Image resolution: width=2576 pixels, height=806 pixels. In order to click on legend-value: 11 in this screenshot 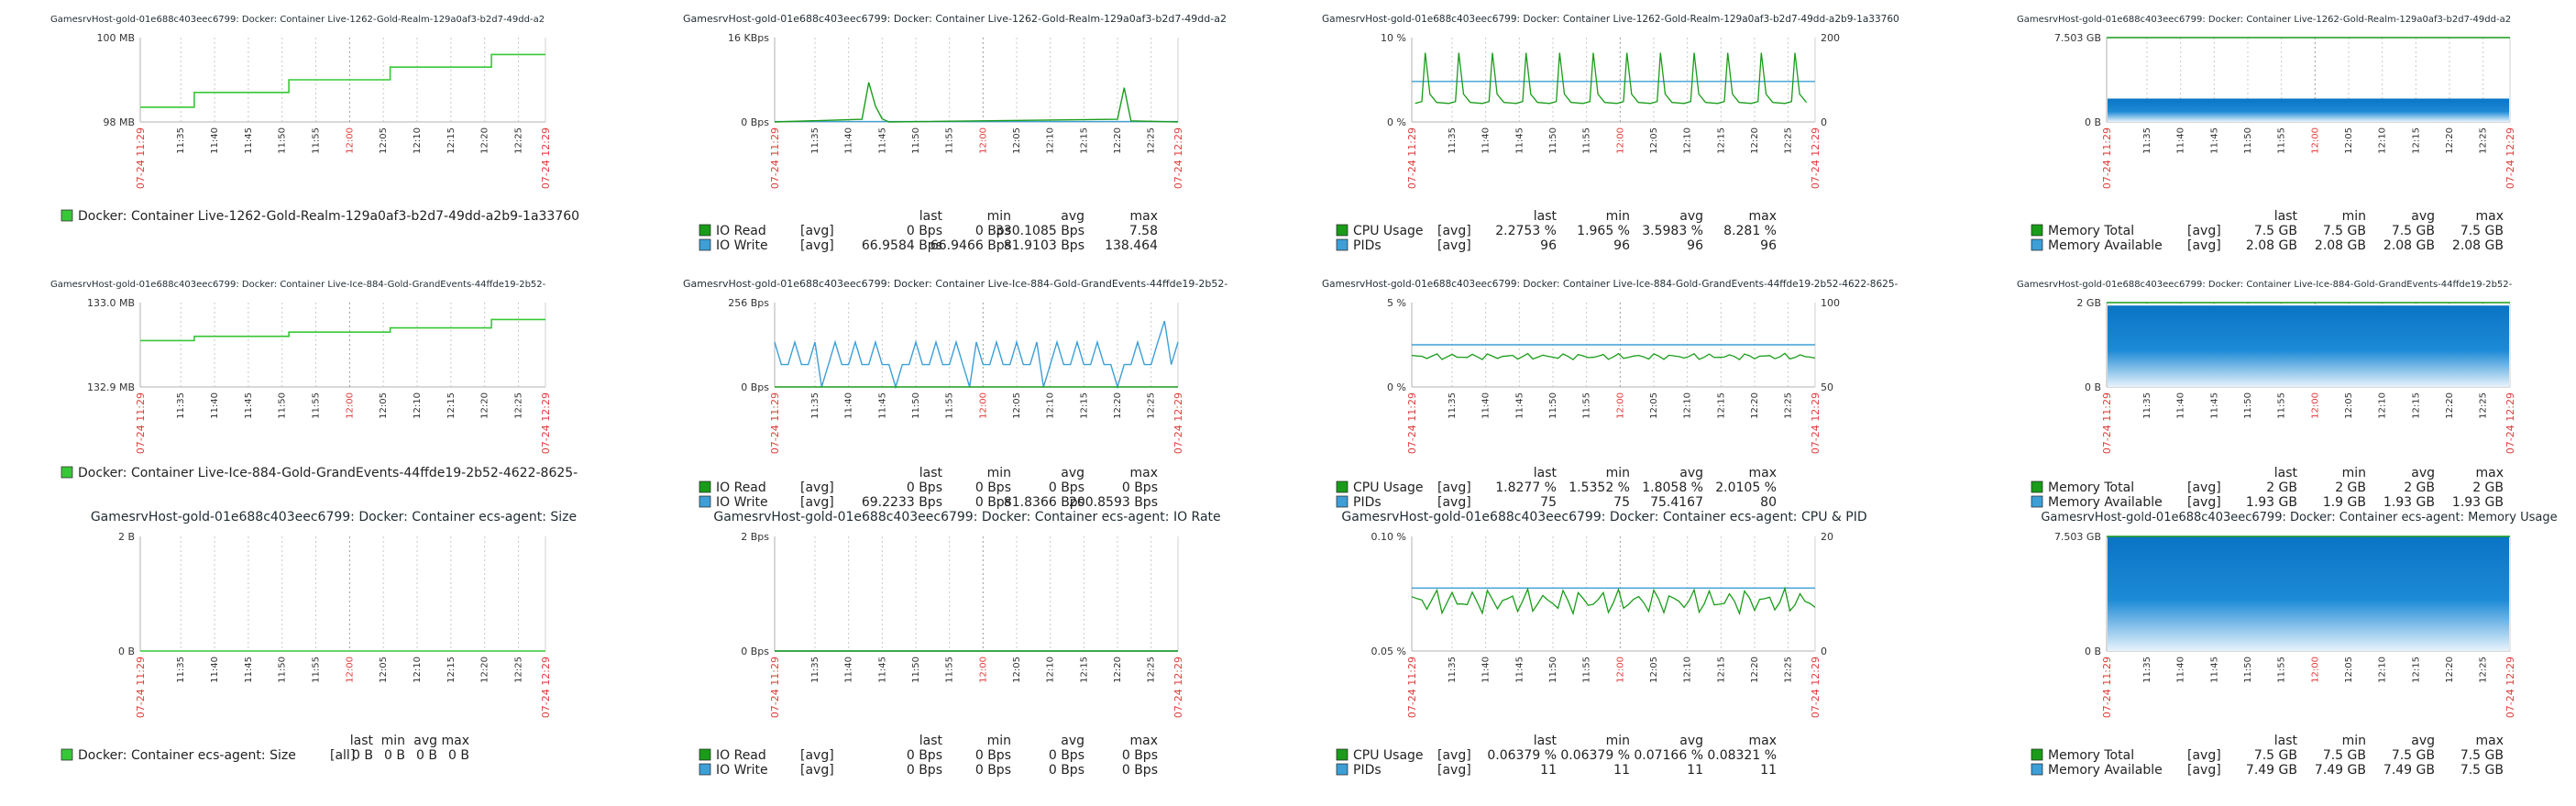, I will do `click(1548, 770)`.